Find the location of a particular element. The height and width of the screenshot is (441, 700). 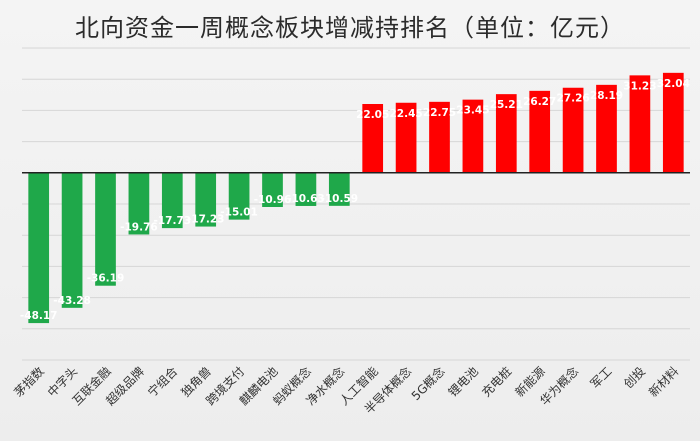

data-label: -15.01 is located at coordinates (239, 213).